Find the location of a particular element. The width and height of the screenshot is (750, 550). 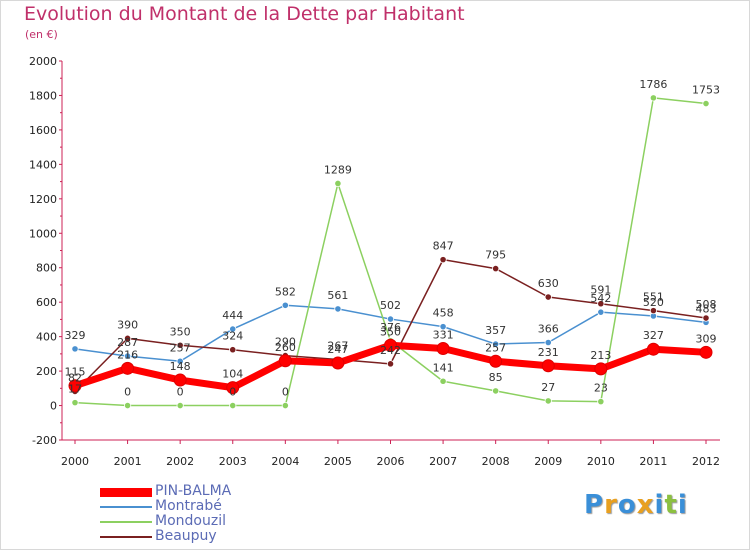

data-label-mondouzil: 85 is located at coordinates (496, 377).